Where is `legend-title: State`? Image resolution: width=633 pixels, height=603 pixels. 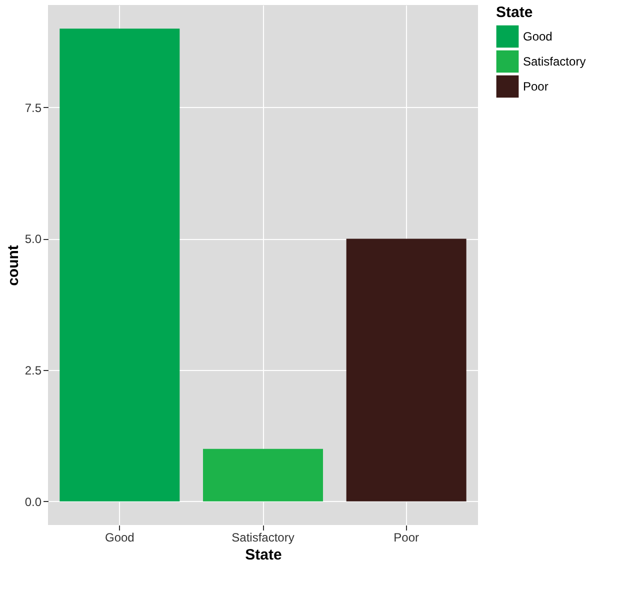
legend-title: State is located at coordinates (514, 12).